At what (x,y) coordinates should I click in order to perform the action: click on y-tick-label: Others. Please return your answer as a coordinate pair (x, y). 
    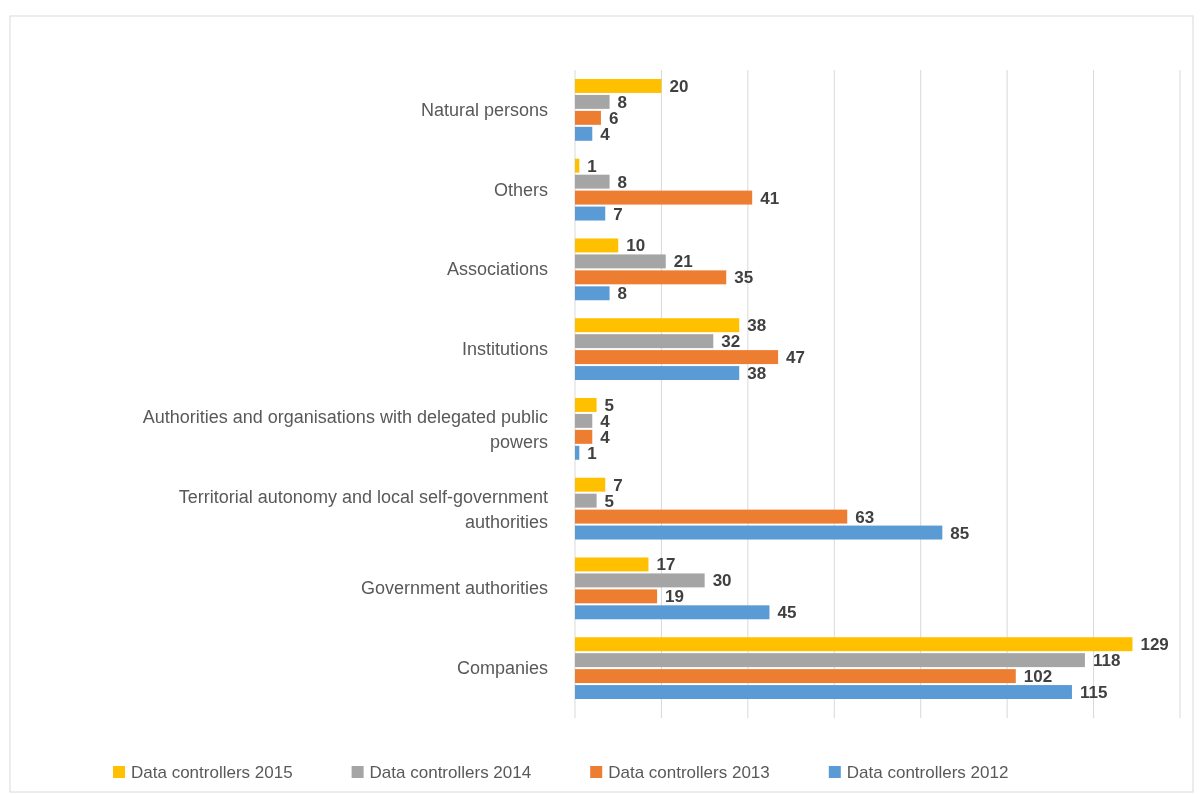
    Looking at the image, I should click on (520, 189).